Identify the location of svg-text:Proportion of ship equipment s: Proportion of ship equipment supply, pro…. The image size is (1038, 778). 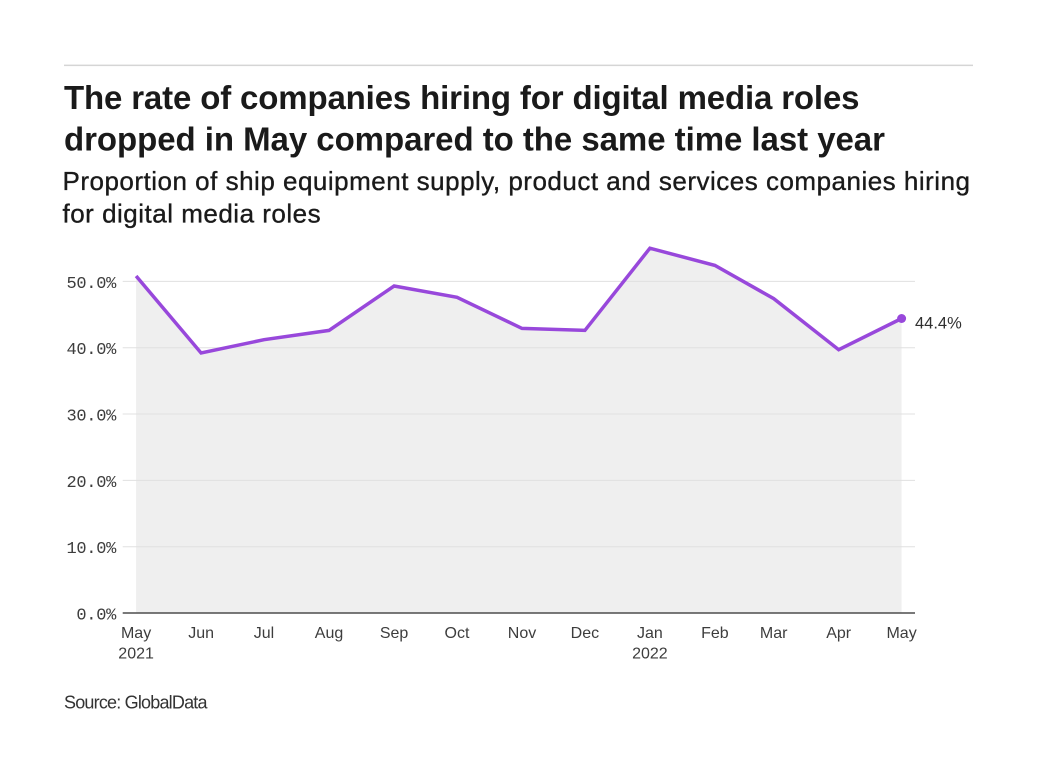
(517, 181).